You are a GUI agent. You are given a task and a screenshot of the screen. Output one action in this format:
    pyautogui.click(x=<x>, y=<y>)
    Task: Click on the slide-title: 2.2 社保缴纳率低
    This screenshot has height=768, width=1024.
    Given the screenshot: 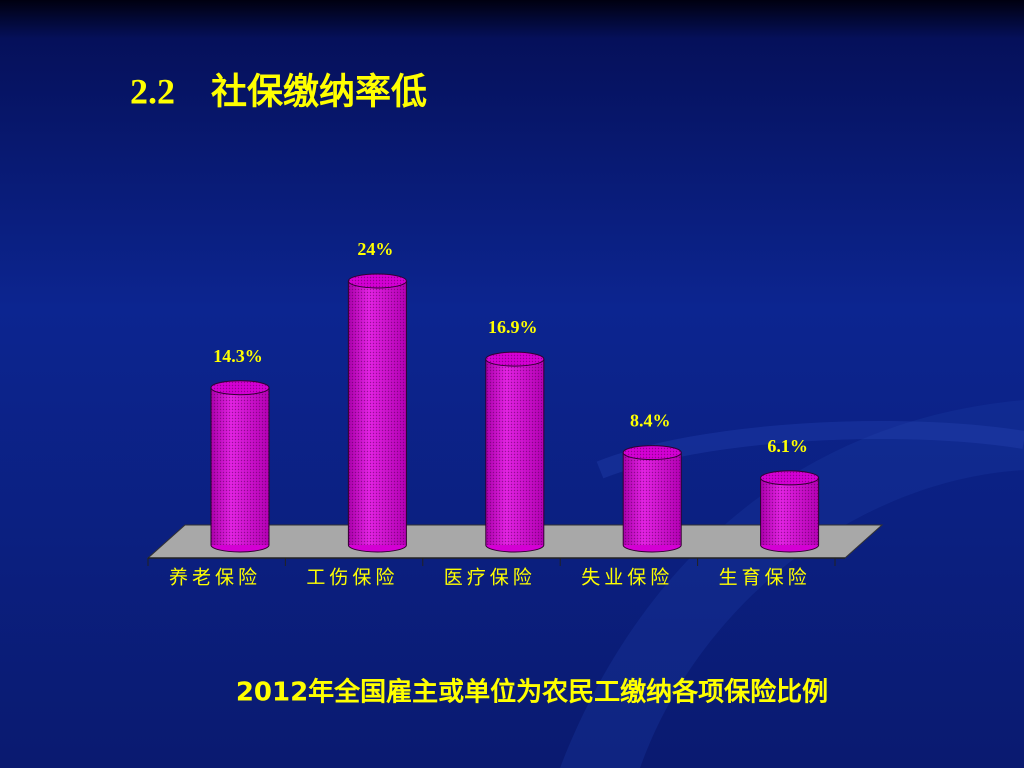 What is the action you would take?
    pyautogui.click(x=278, y=91)
    